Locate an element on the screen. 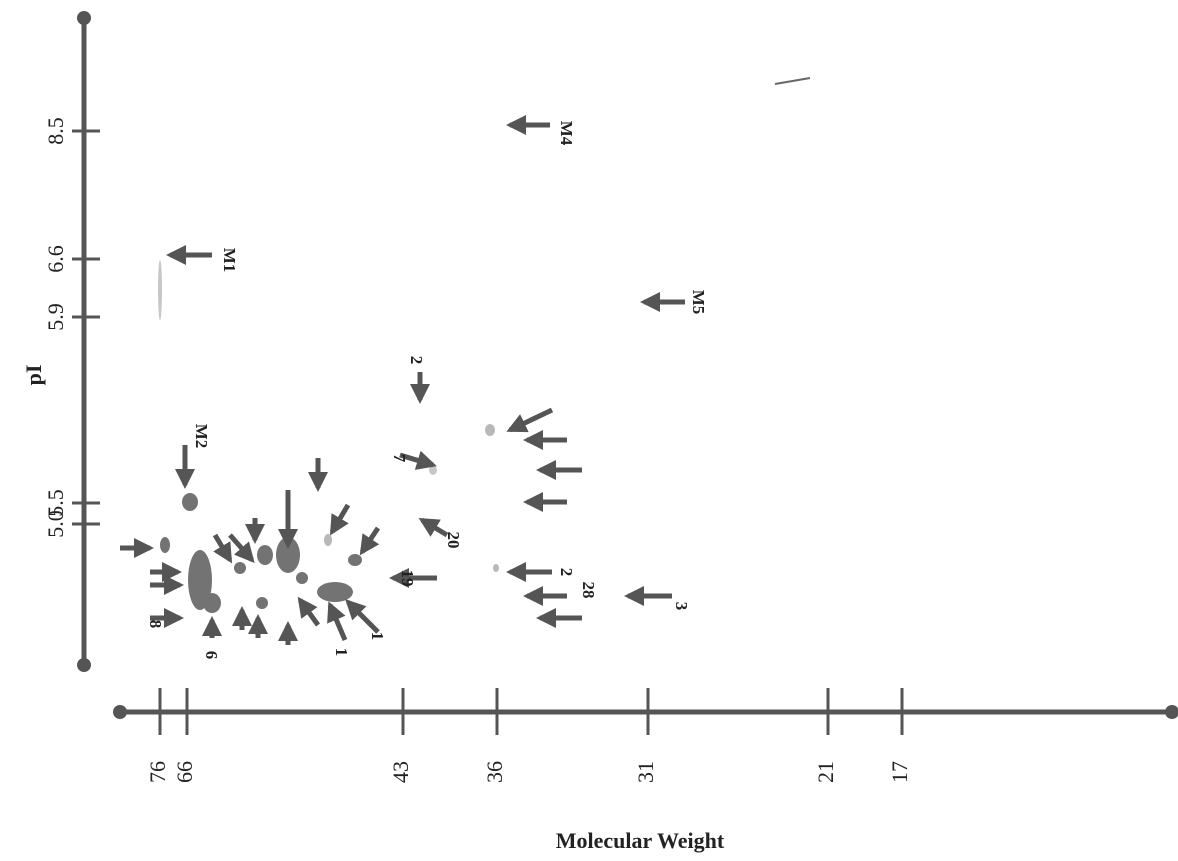  annotation-label: 6 is located at coordinates (211, 655).